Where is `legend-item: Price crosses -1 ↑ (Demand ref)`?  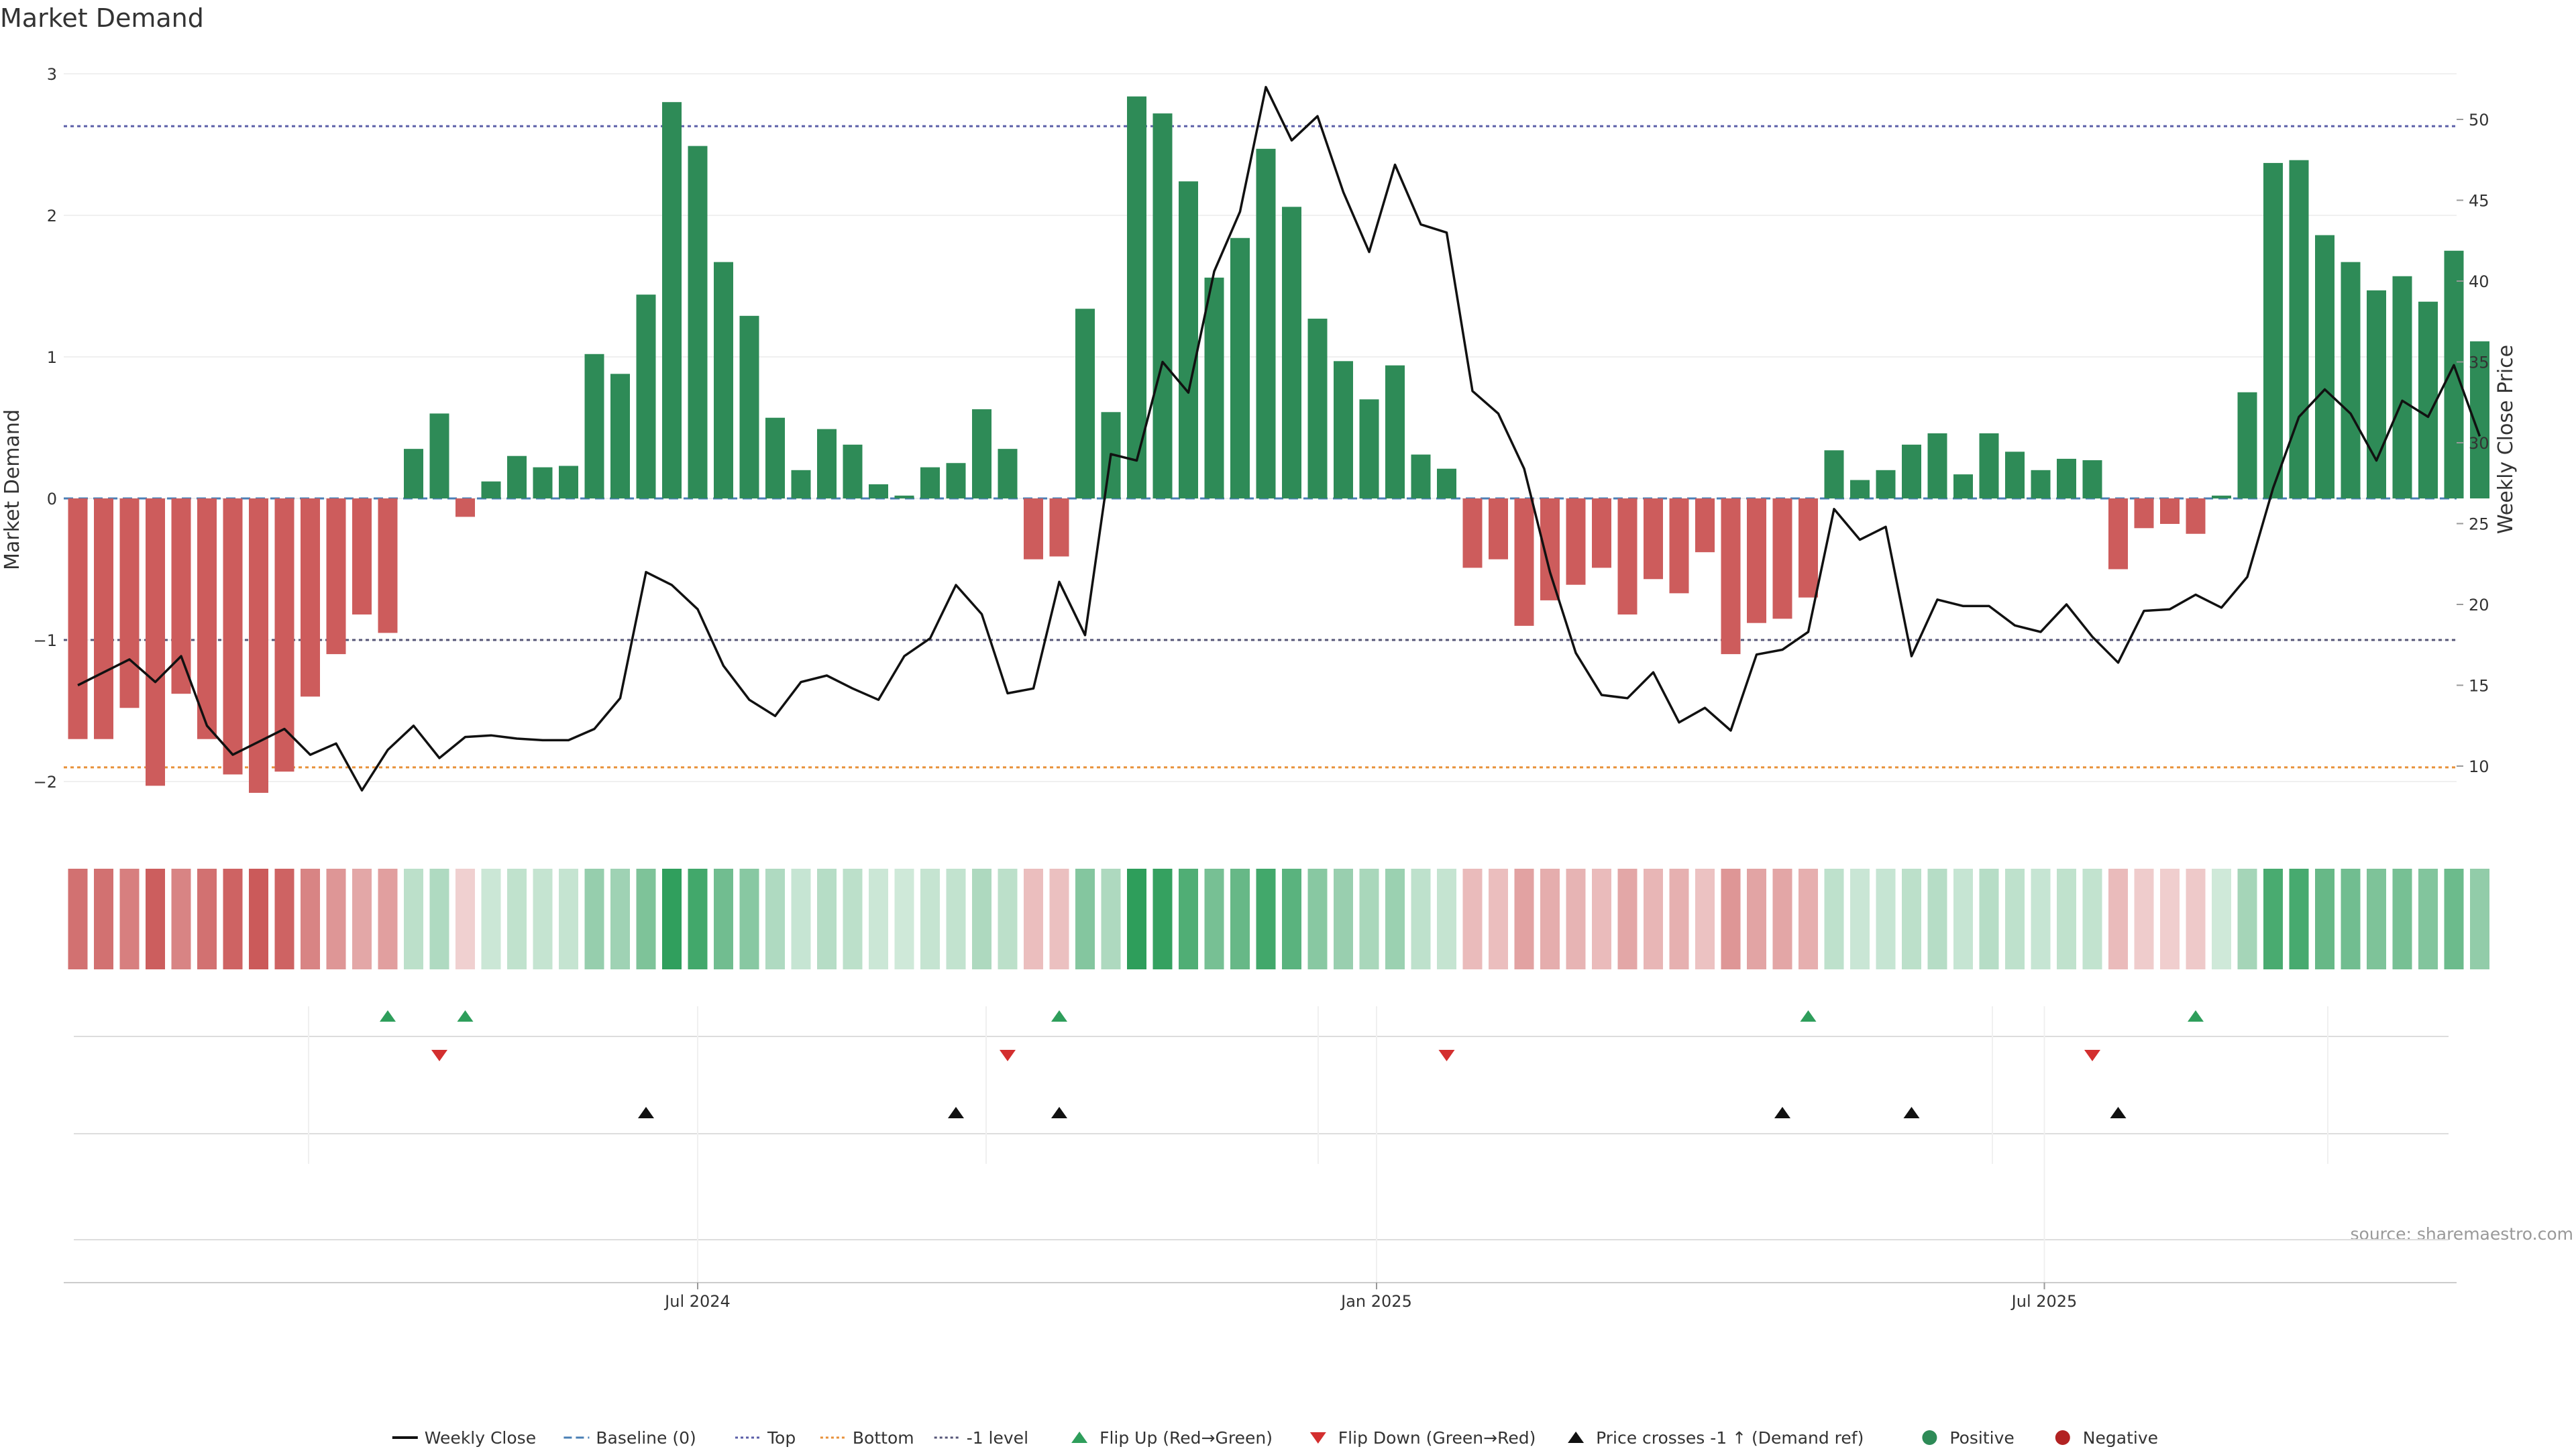
legend-item: Price crosses -1 ↑ (Demand ref) is located at coordinates (1716, 1438).